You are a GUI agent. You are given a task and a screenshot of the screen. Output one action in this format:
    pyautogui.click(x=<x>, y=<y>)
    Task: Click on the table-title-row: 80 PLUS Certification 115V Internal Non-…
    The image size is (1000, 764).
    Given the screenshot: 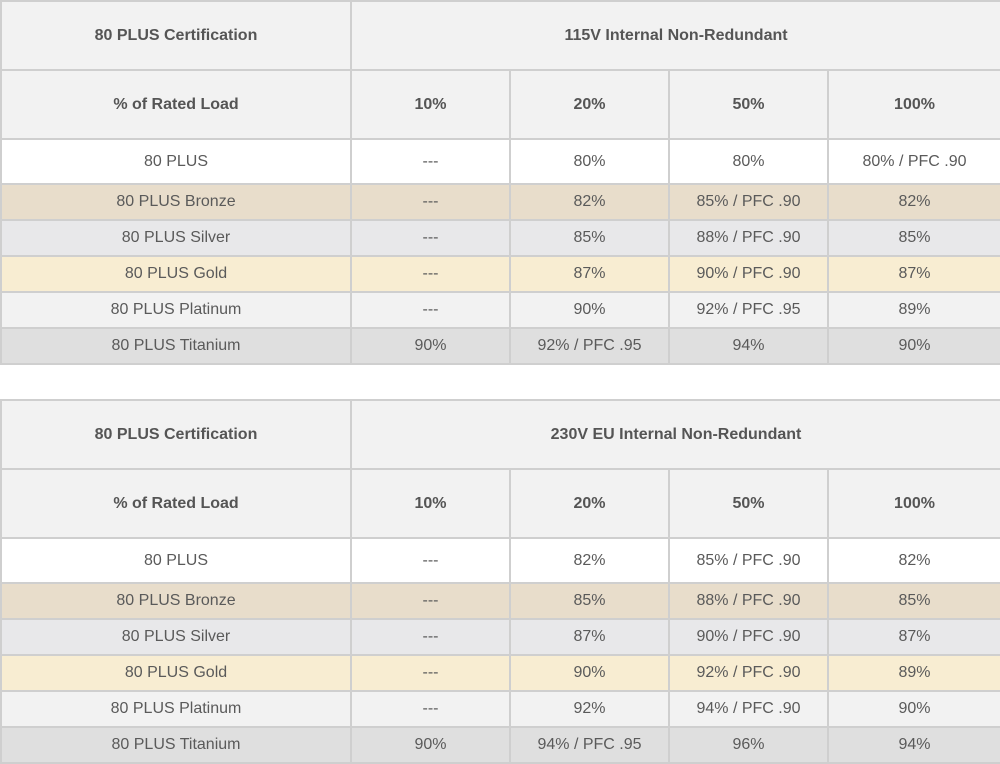 What is the action you would take?
    pyautogui.click(x=500, y=35)
    